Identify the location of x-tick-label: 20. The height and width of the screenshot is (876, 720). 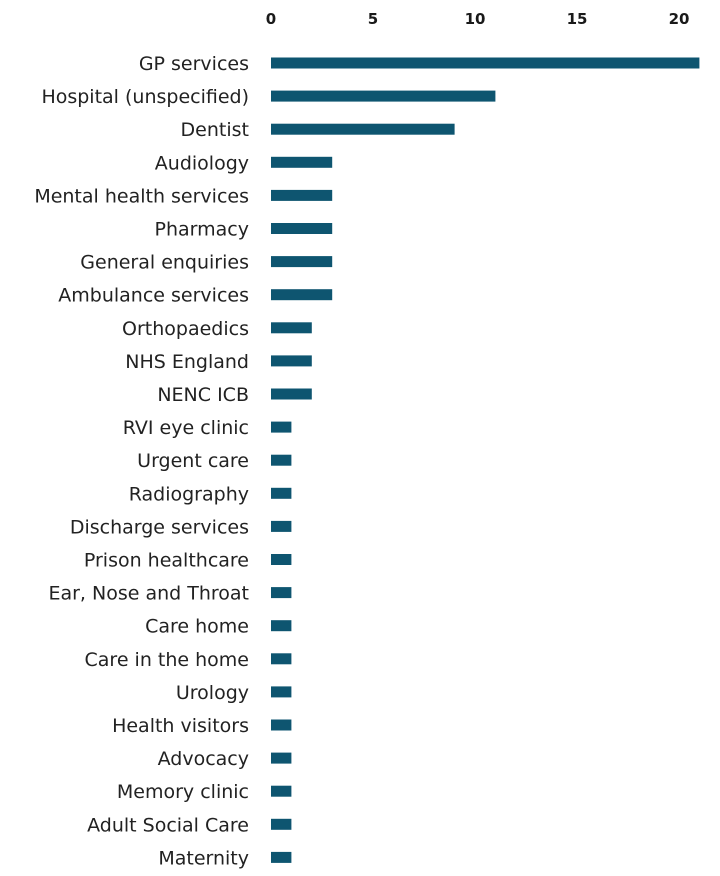
(679, 19).